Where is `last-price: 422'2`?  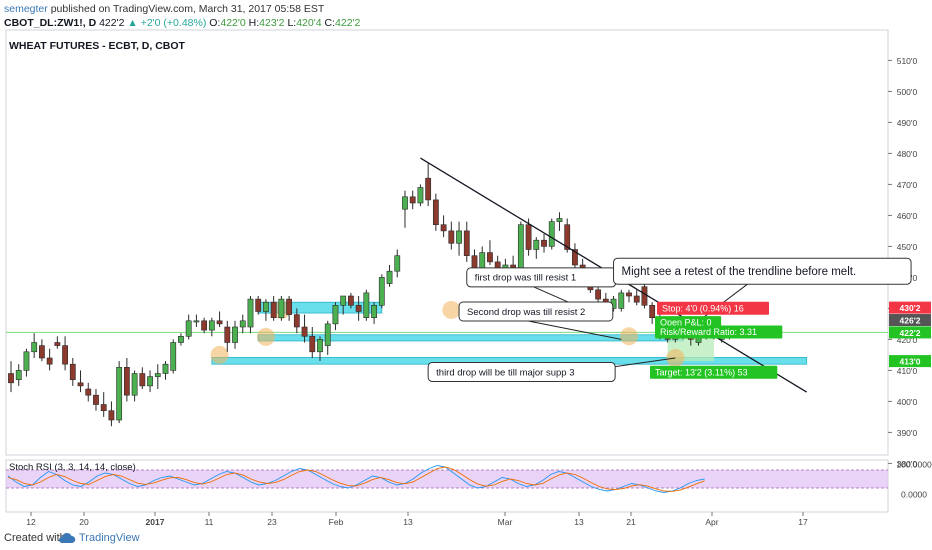 last-price: 422'2 is located at coordinates (112, 23).